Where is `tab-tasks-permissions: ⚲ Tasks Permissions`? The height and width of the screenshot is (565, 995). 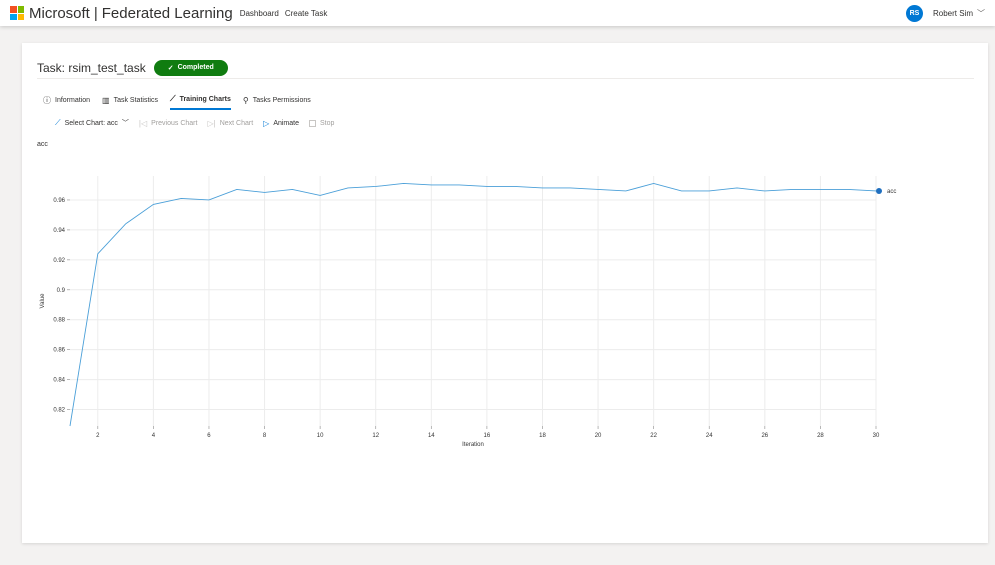 tab-tasks-permissions: ⚲ Tasks Permissions is located at coordinates (277, 102).